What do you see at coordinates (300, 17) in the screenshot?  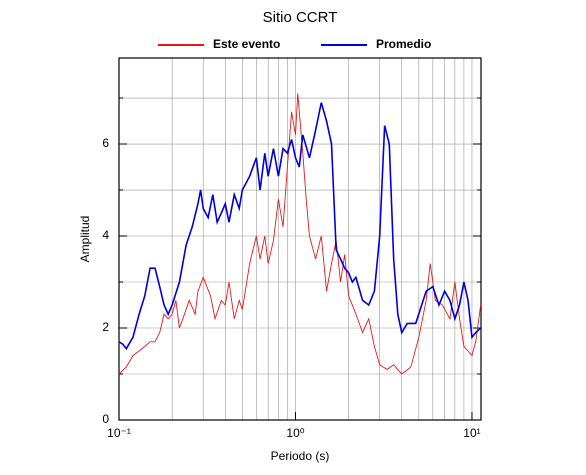 I see `chart-title: Sitio CCRT` at bounding box center [300, 17].